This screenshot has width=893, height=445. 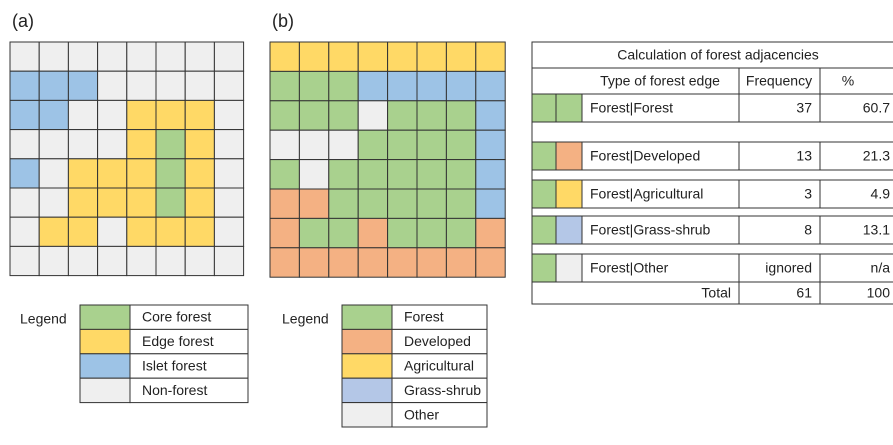 I want to click on legend-label: Core forest, so click(x=176, y=317).